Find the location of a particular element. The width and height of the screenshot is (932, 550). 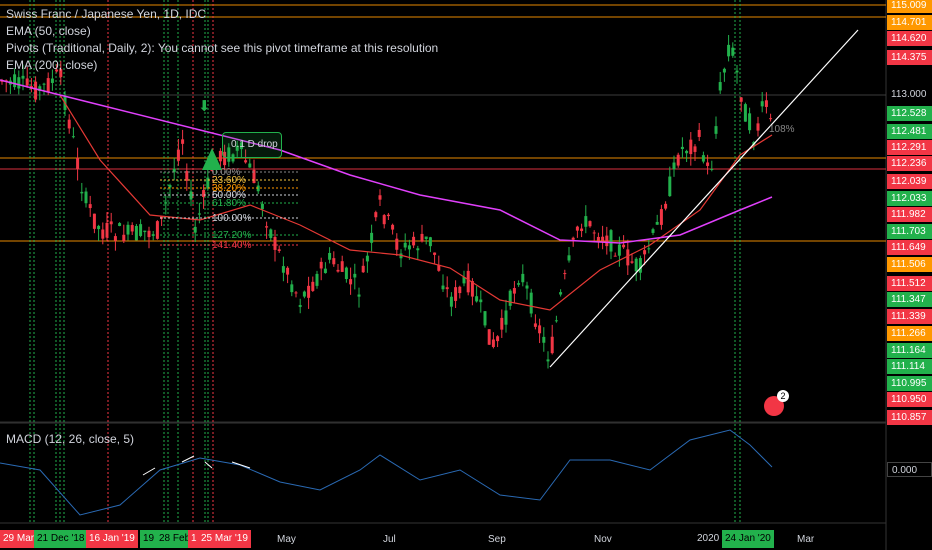

price-label: 111.114 is located at coordinates (909, 366).